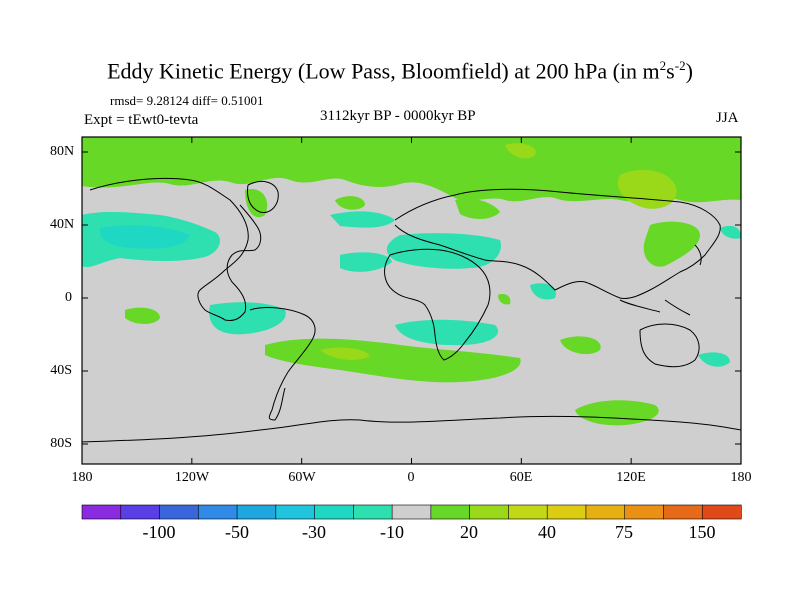  I want to click on x-tick-label: 60W, so click(302, 477).